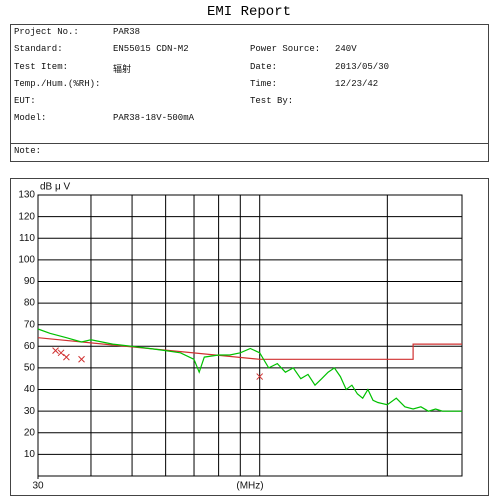 The image size is (498, 500). Describe the element at coordinates (346, 49) in the screenshot. I see `field-value: 240V` at that location.